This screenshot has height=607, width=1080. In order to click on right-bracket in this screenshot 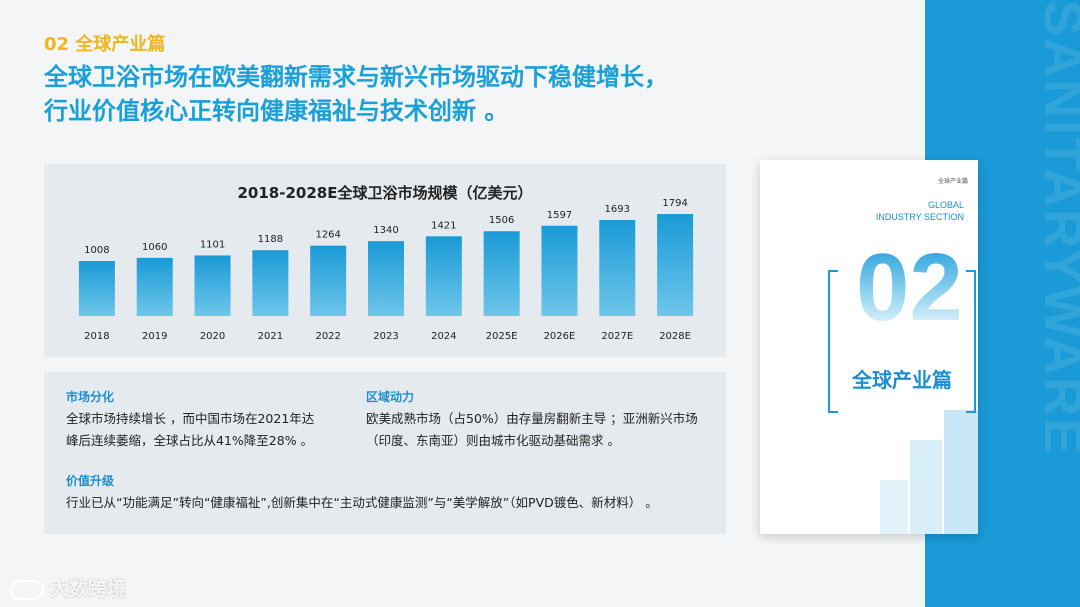, I will do `click(971, 341)`.